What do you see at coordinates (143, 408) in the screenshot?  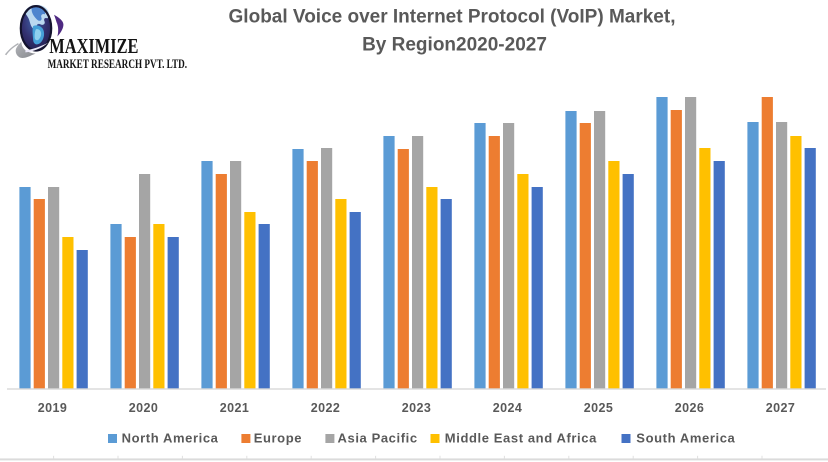 I see `svg-text: 2020` at bounding box center [143, 408].